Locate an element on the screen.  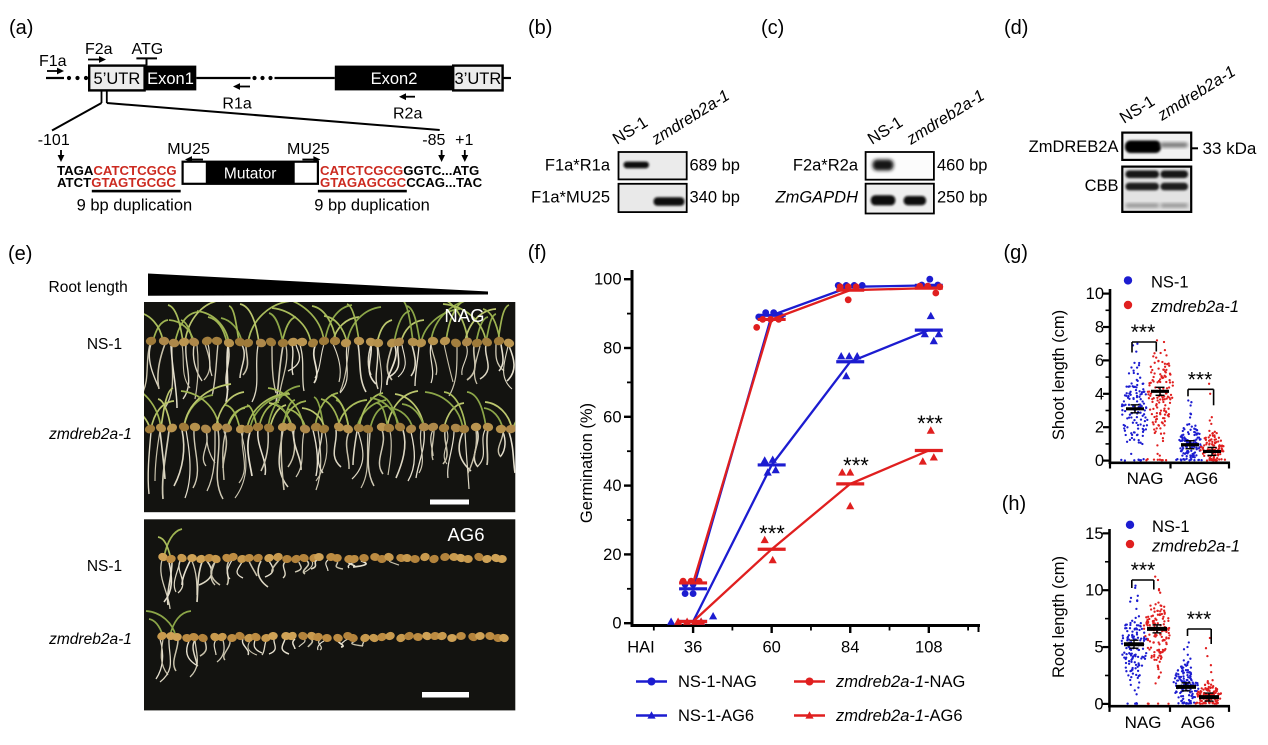
svg-text: 80 is located at coordinates (612, 349).